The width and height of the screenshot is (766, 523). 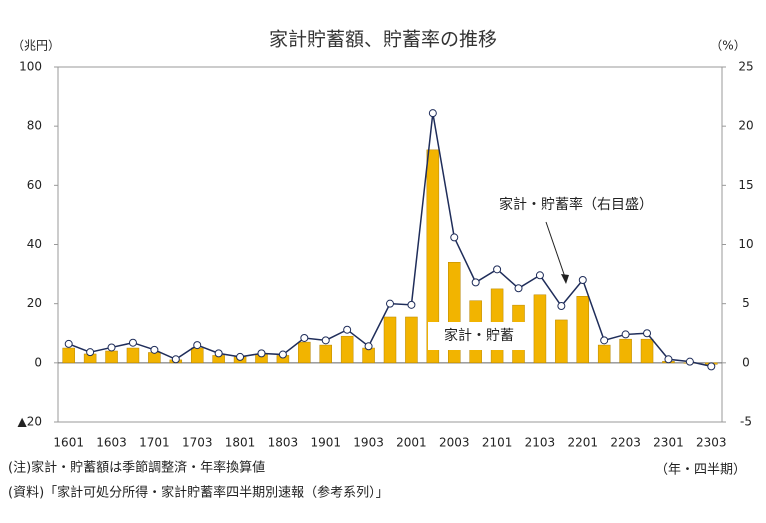 What do you see at coordinates (30, 422) in the screenshot?
I see `y-tick-label: ▲20` at bounding box center [30, 422].